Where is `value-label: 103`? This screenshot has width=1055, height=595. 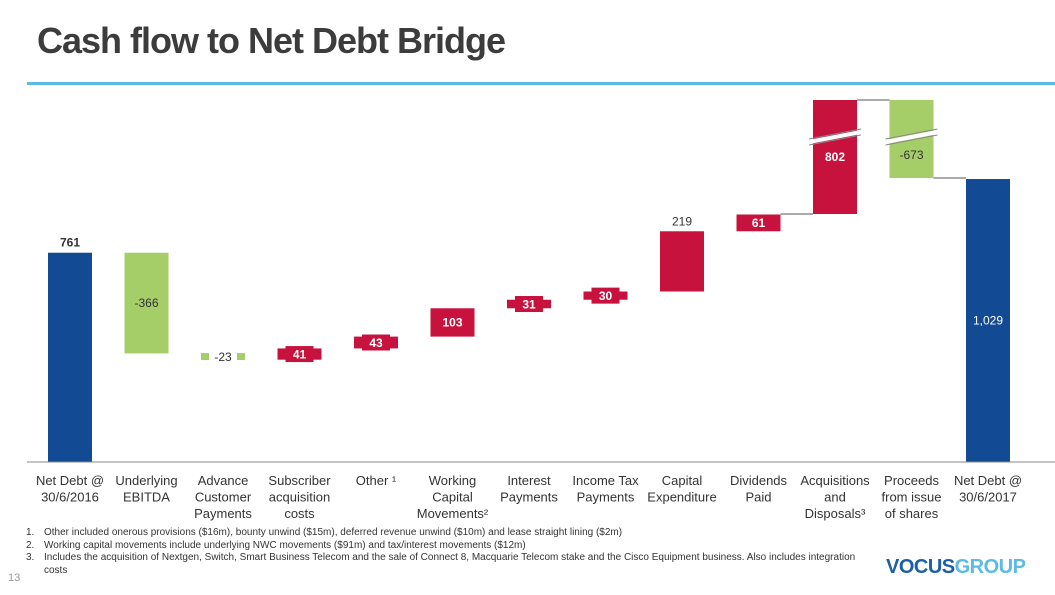 value-label: 103 is located at coordinates (452, 322).